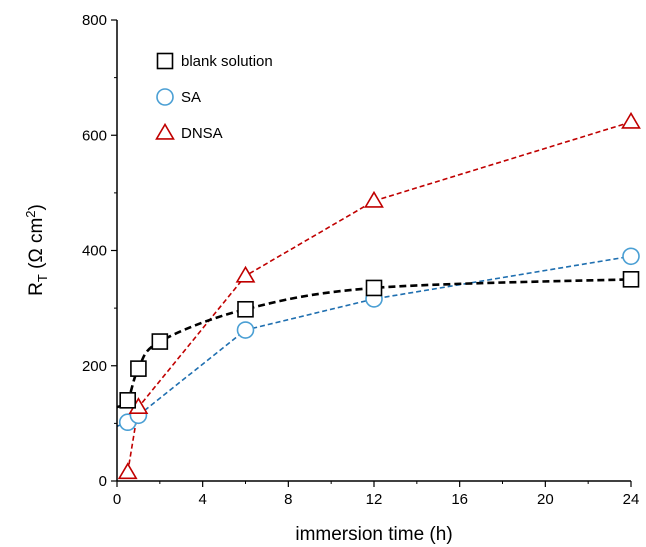 The width and height of the screenshot is (646, 547). Describe the element at coordinates (202, 133) in the screenshot. I see `legend-label-dnsa: DNSA` at that location.